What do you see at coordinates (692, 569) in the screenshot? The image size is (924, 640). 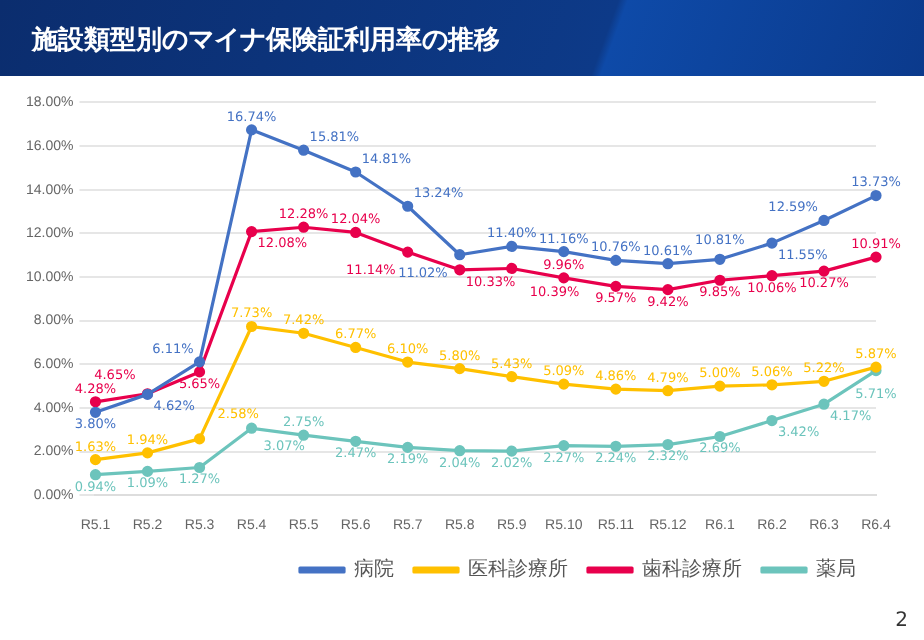 I see `legend-label: 歯科診療所` at bounding box center [692, 569].